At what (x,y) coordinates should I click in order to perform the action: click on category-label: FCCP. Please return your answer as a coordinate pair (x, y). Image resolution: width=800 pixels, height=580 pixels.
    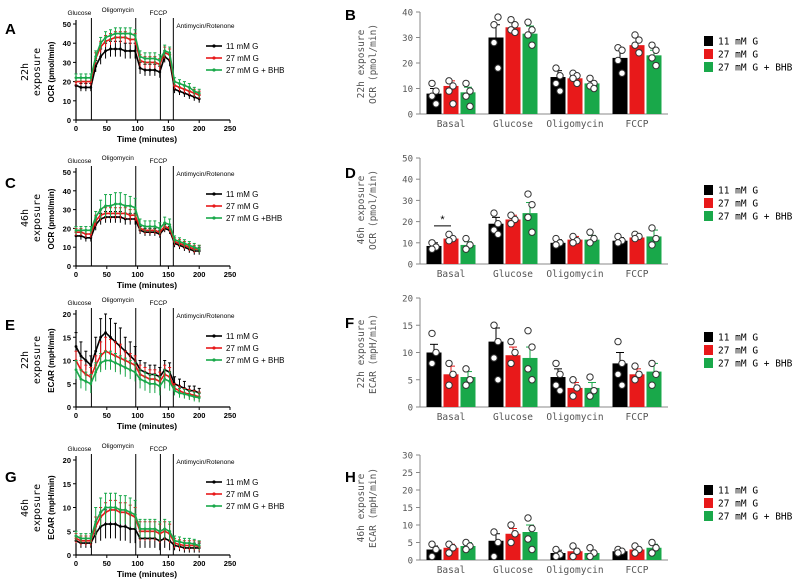
    Looking at the image, I should click on (637, 417).